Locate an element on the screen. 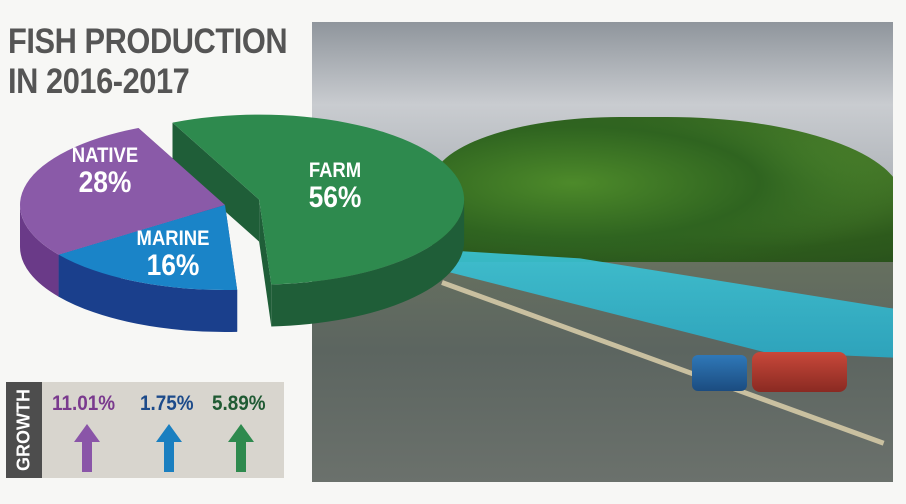 This screenshot has width=906, height=504. growth-value-marine: 1.75% is located at coordinates (167, 403).